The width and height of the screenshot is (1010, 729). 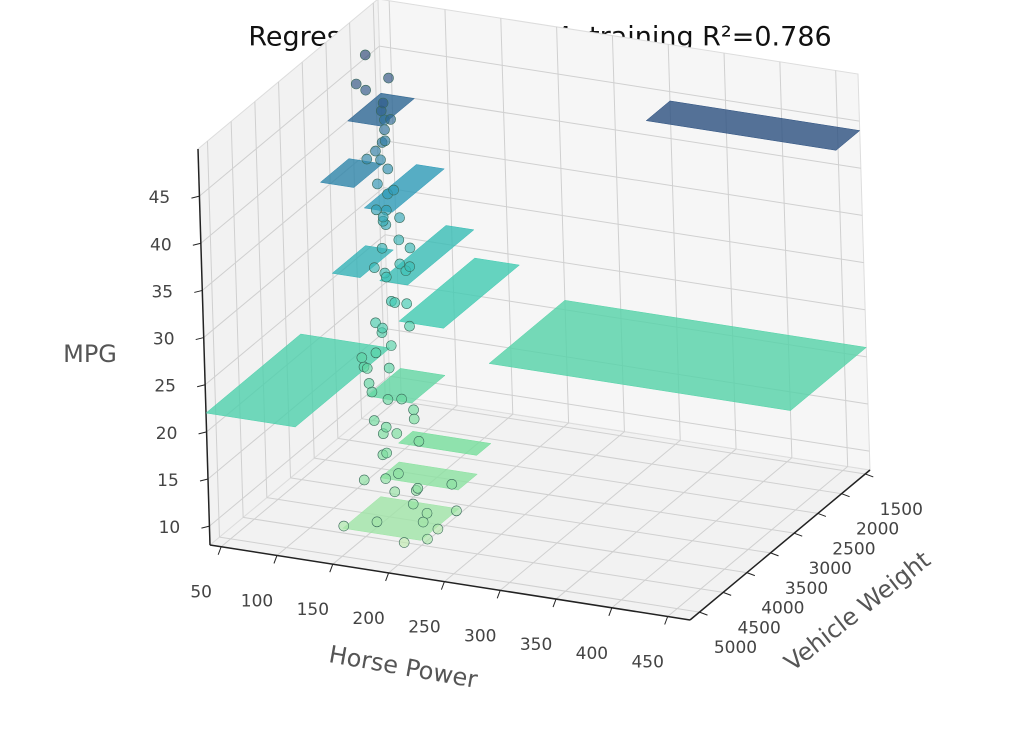 What do you see at coordinates (313, 610) in the screenshot?
I see `x-tick-label: 150` at bounding box center [313, 610].